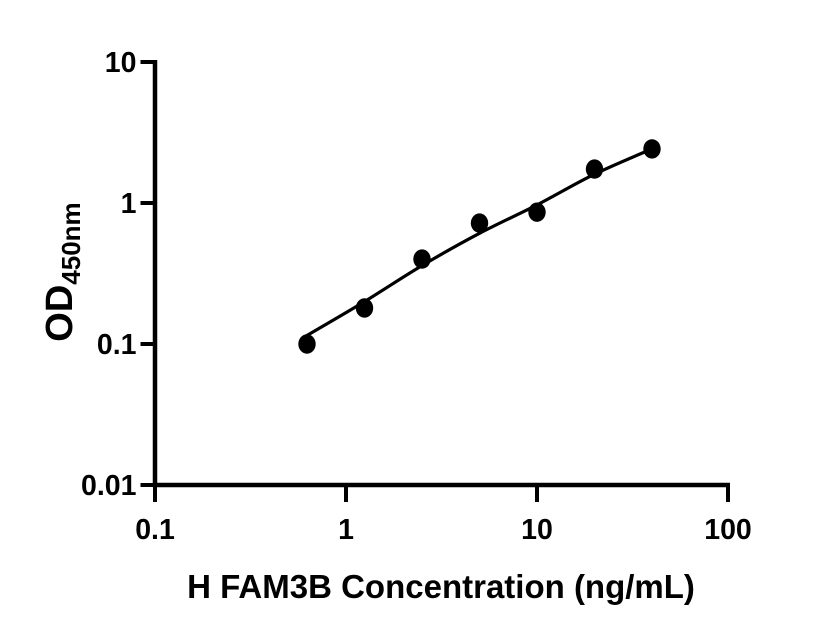  Describe the element at coordinates (728, 530) in the screenshot. I see `x-tick-label: 100` at that location.